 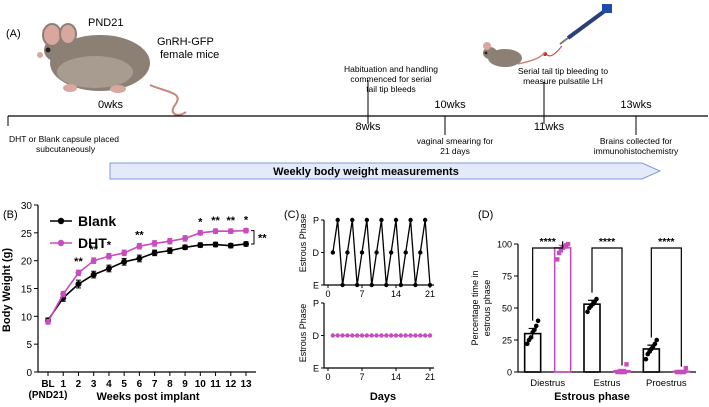 What do you see at coordinates (155, 384) in the screenshot?
I see `b-xtick-label: 7` at bounding box center [155, 384].